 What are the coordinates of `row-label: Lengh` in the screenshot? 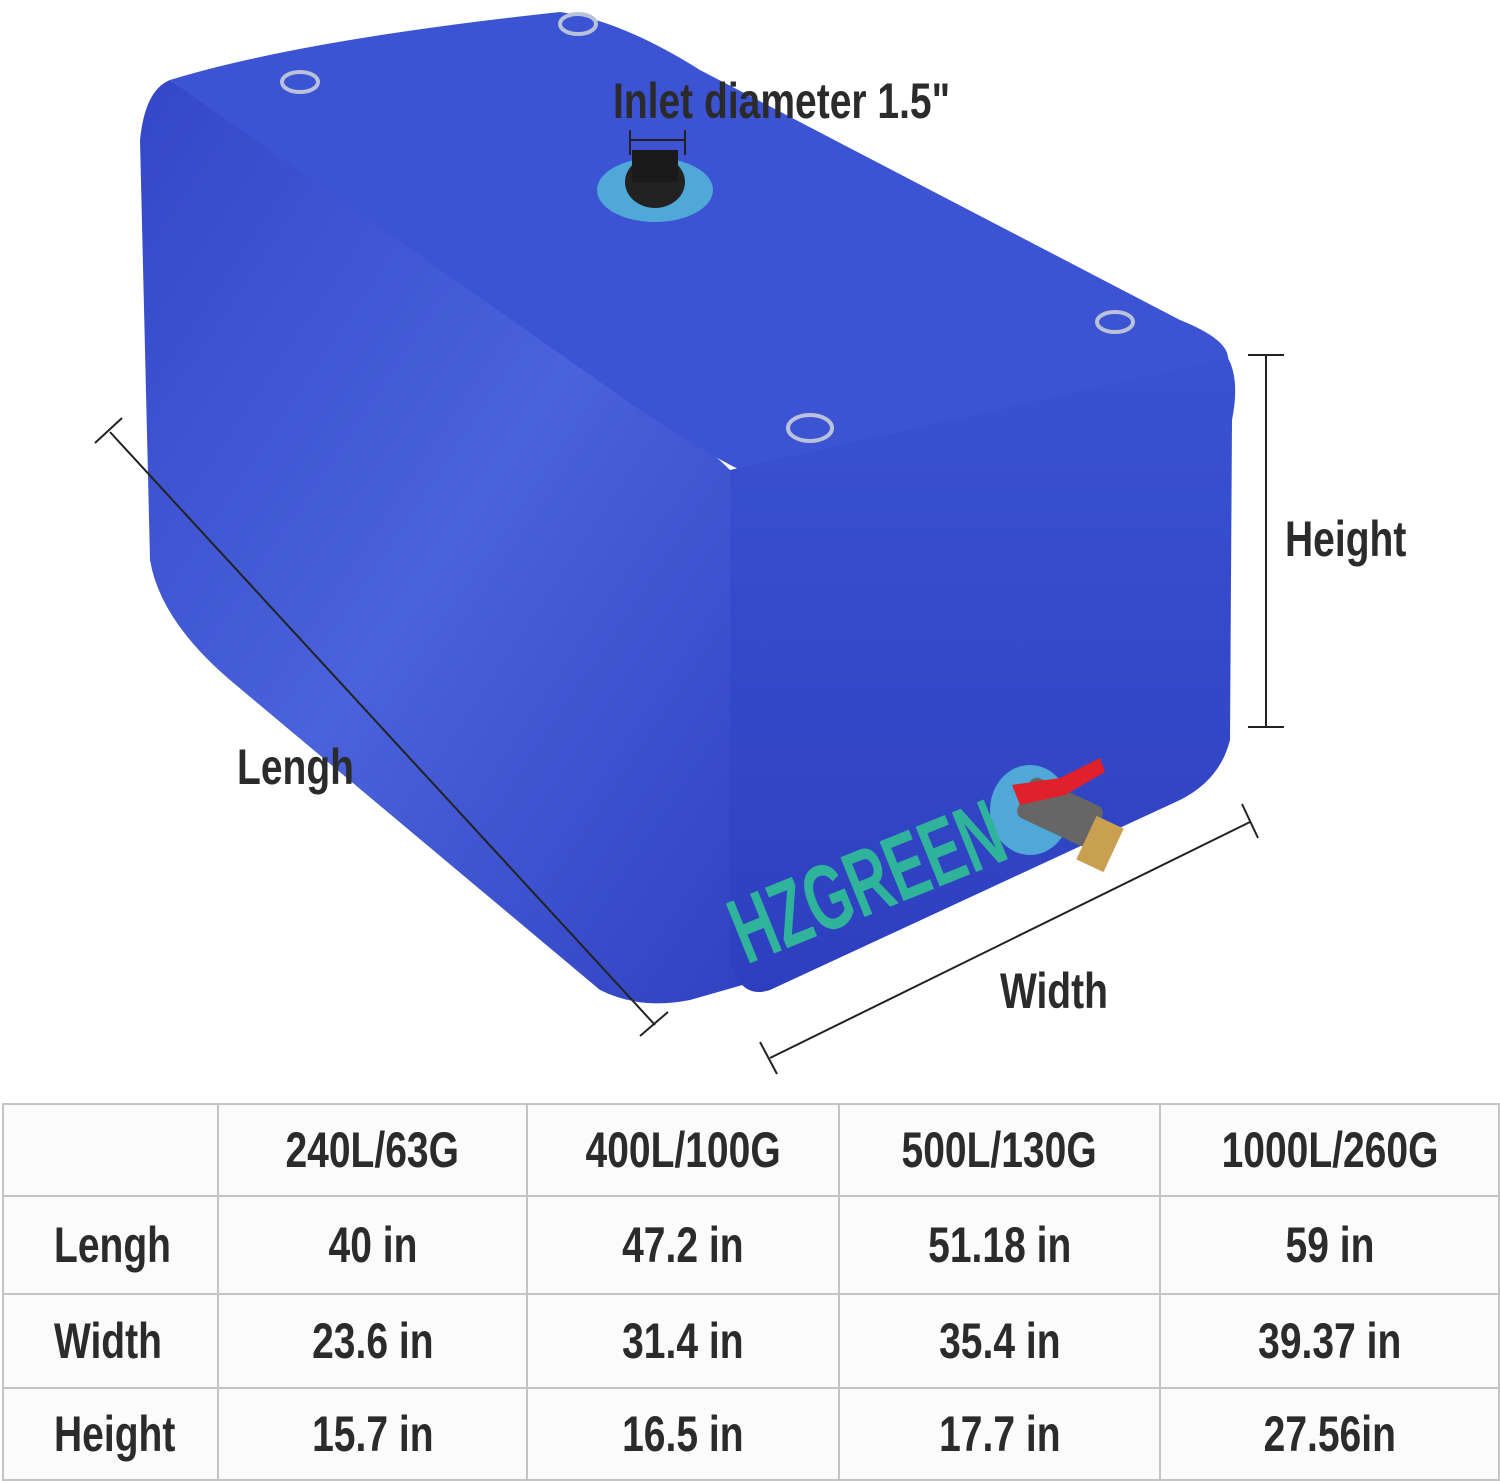 It's located at (110, 1245).